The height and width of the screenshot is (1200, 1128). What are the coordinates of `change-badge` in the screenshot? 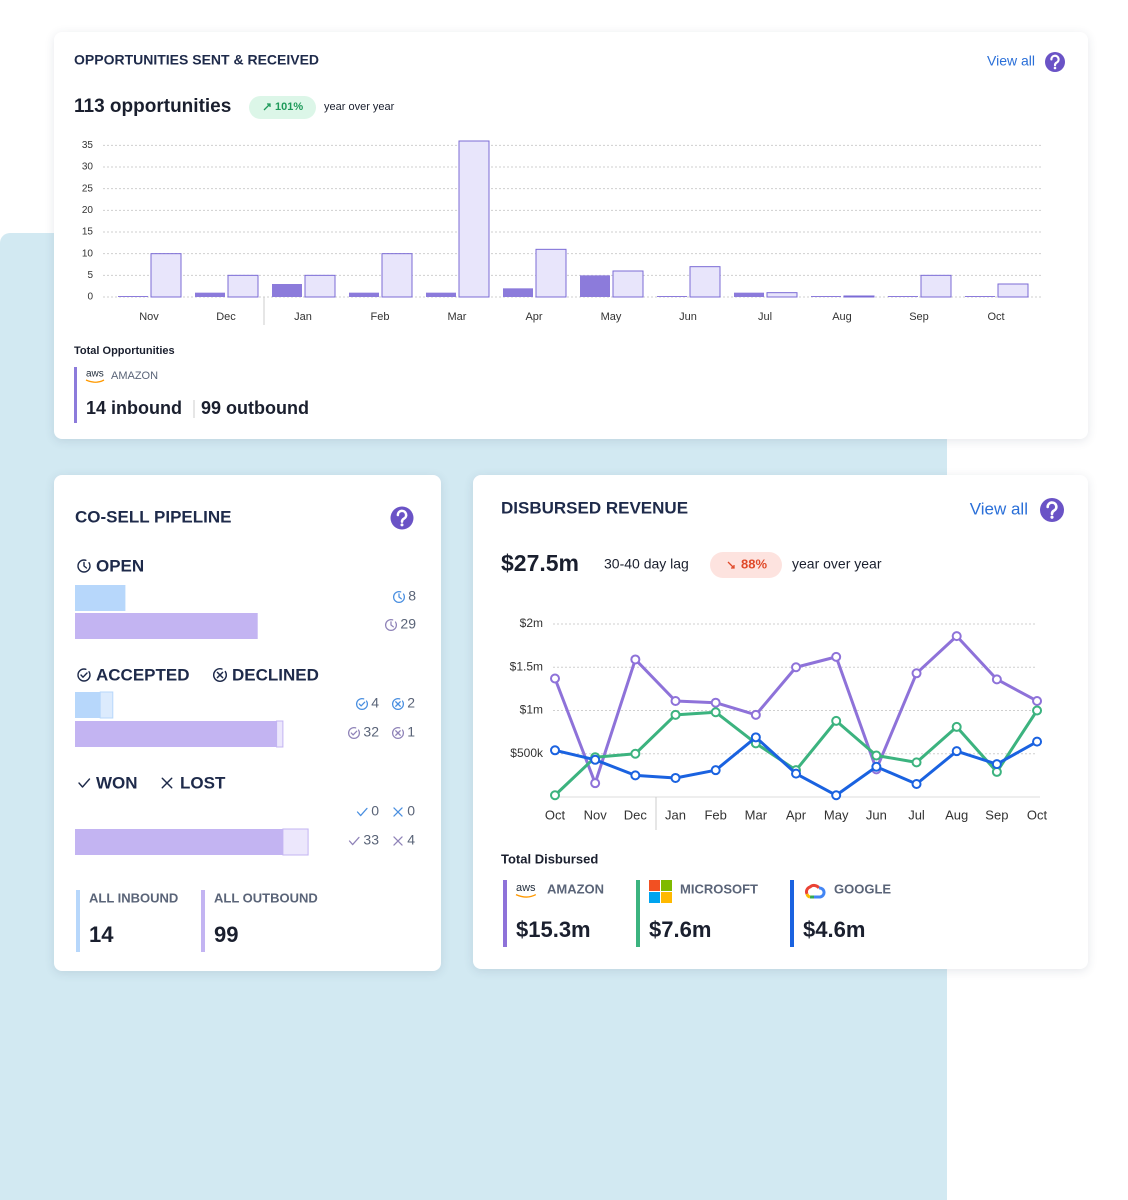 It's located at (746, 565).